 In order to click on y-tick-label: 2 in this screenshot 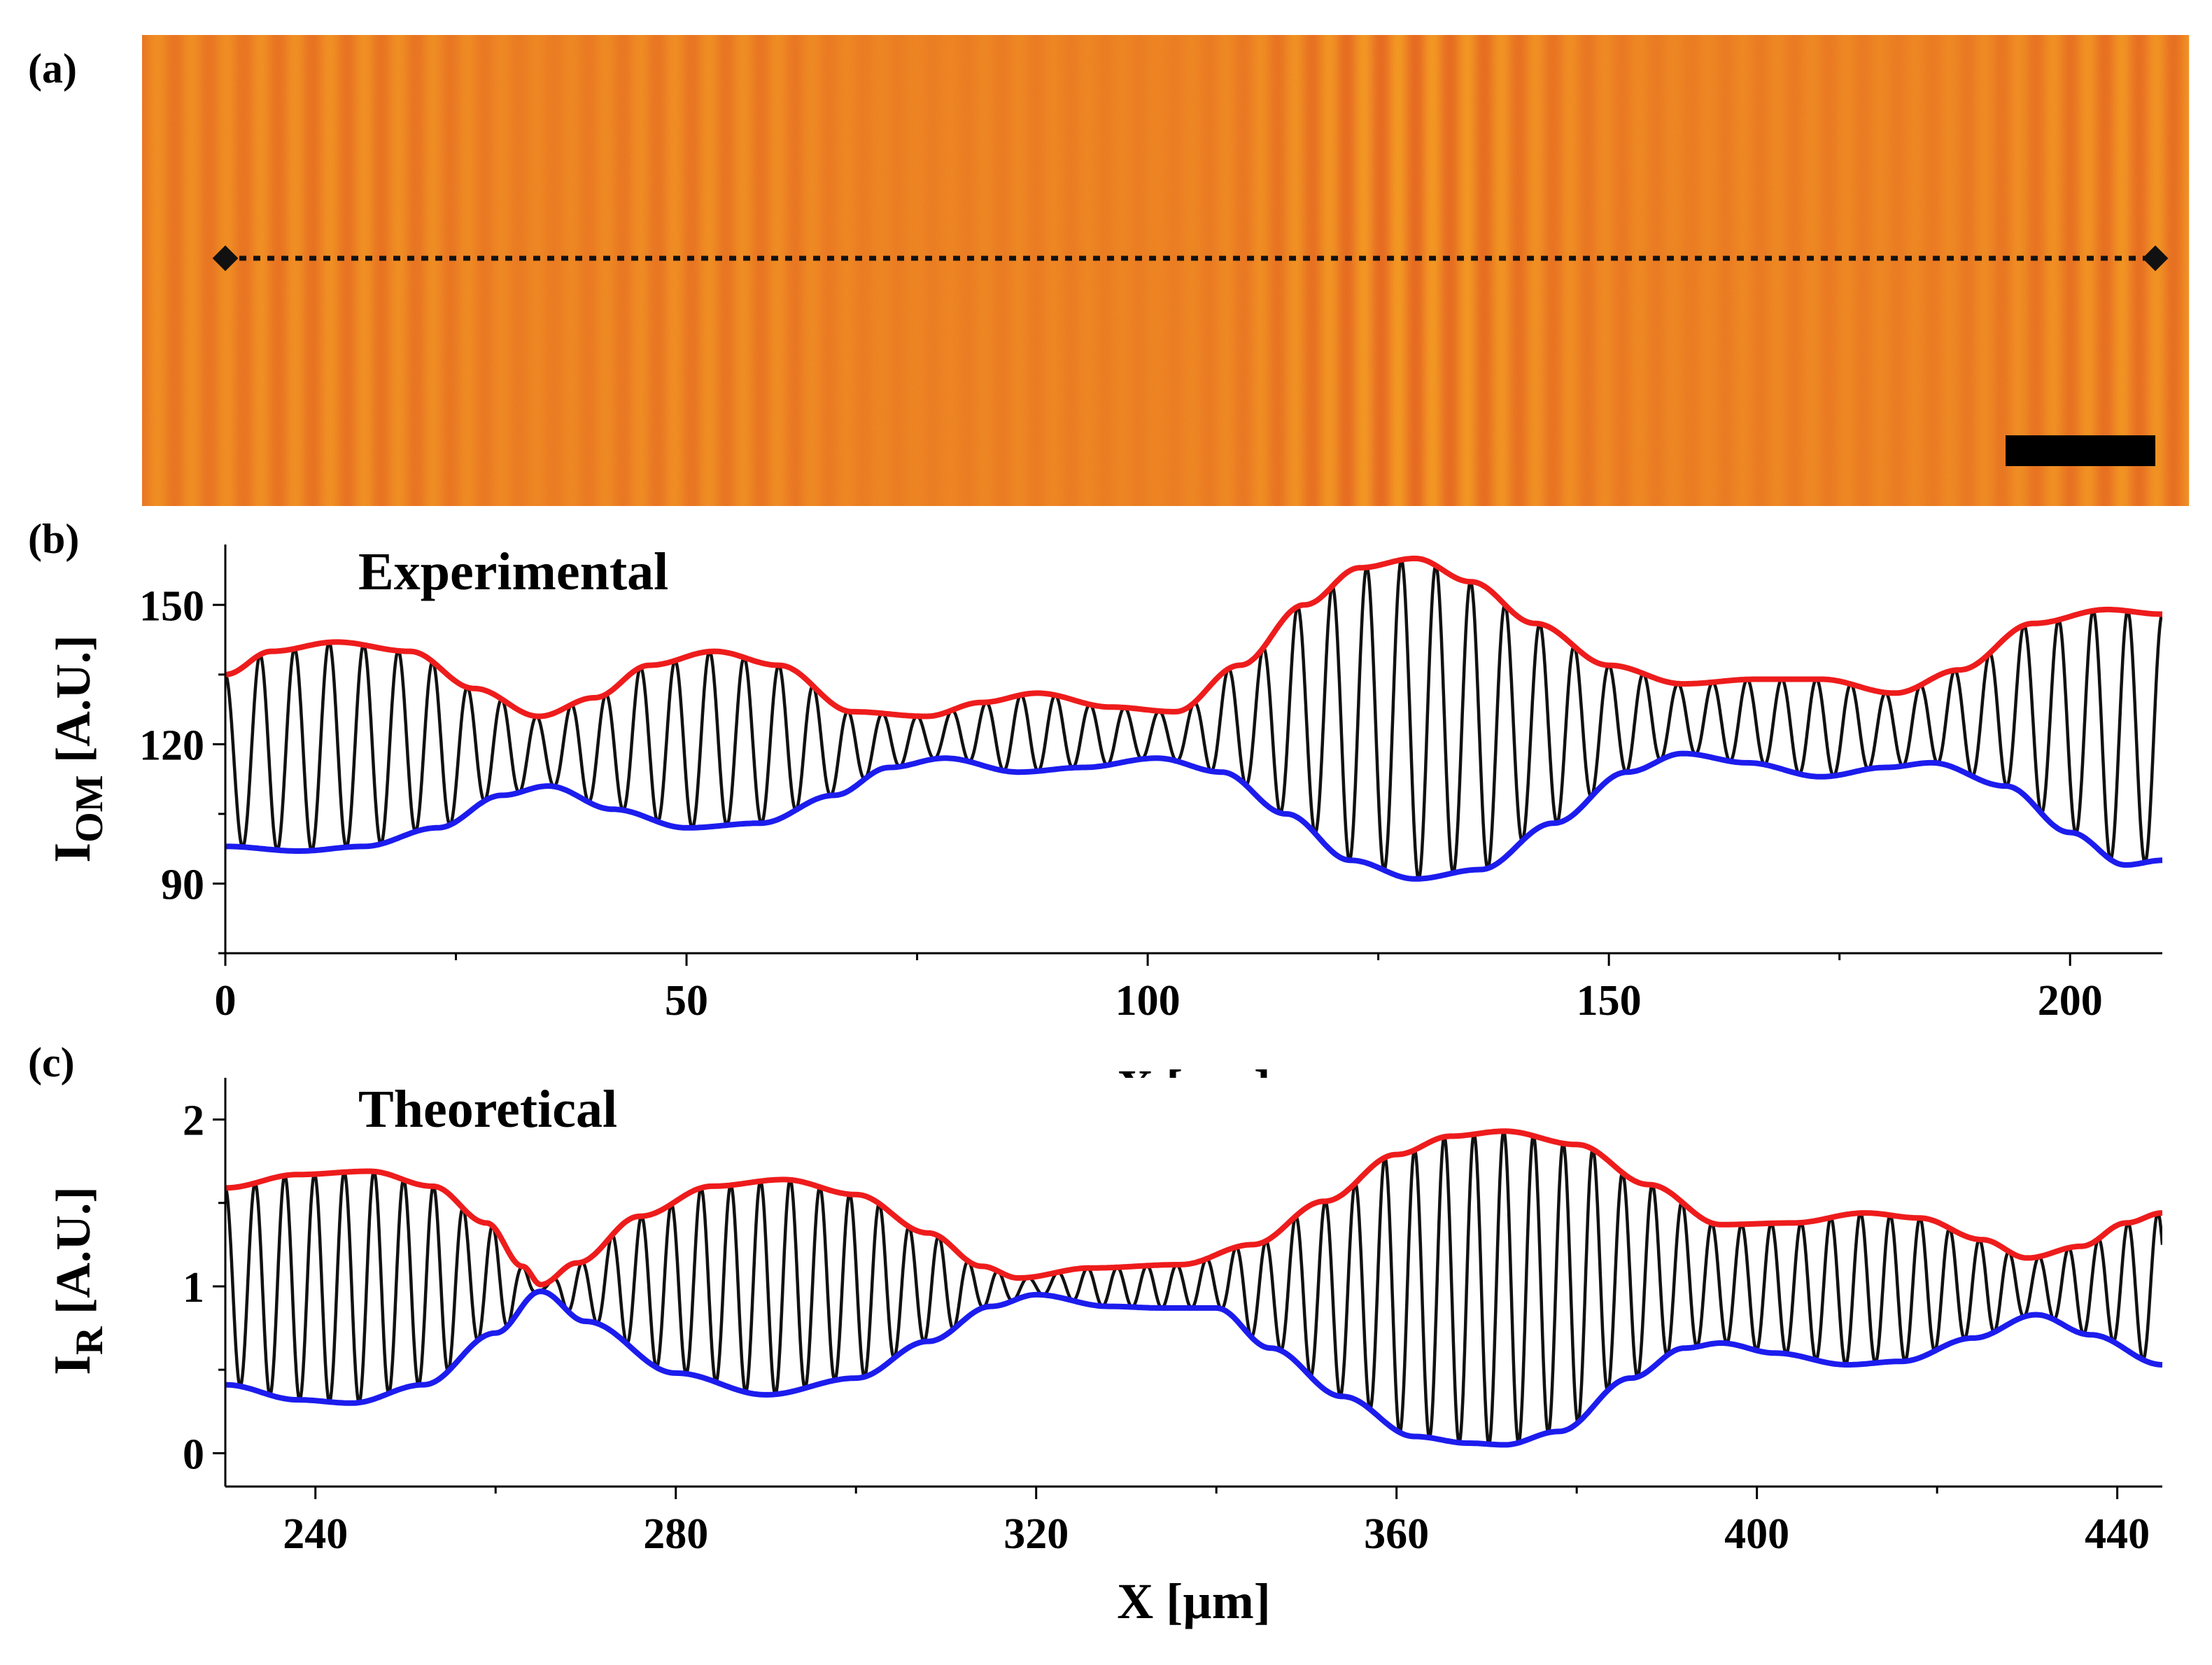, I will do `click(193, 1121)`.